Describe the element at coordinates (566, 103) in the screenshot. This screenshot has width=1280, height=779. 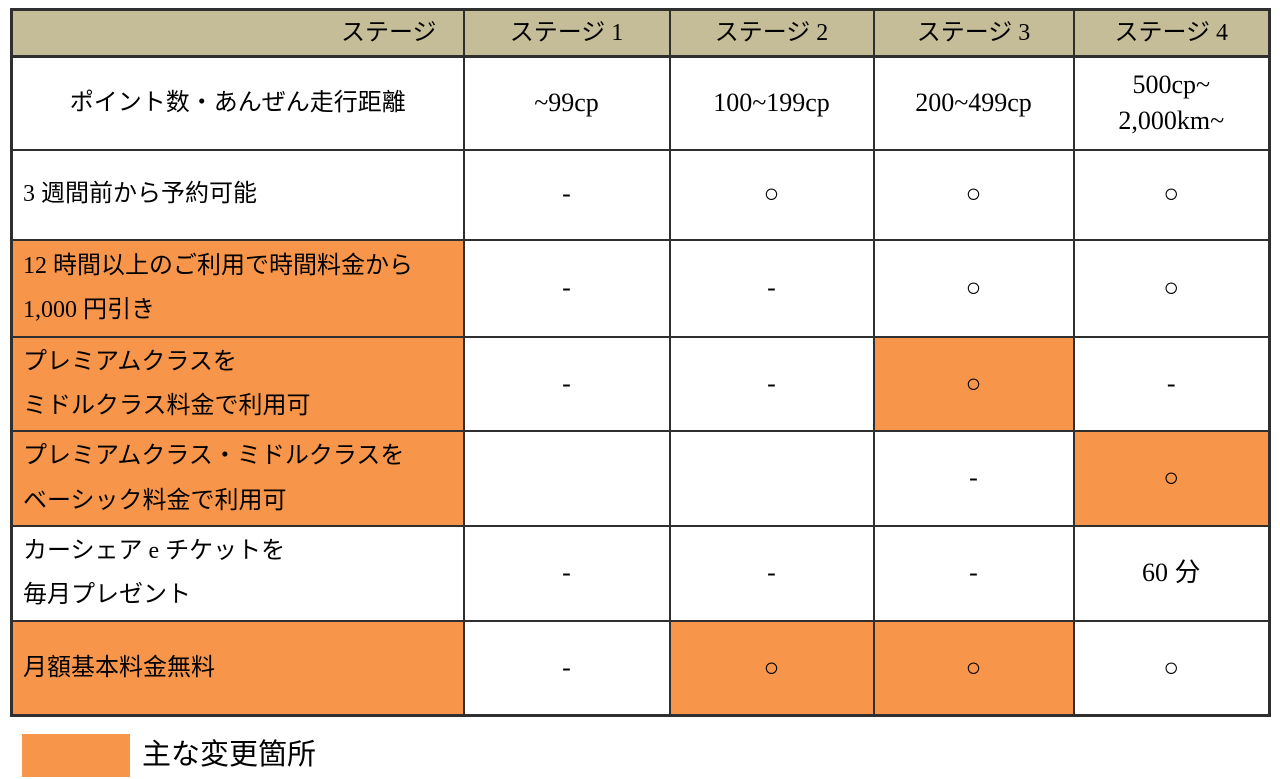
I see `cell-points-stage1: ~99cp` at that location.